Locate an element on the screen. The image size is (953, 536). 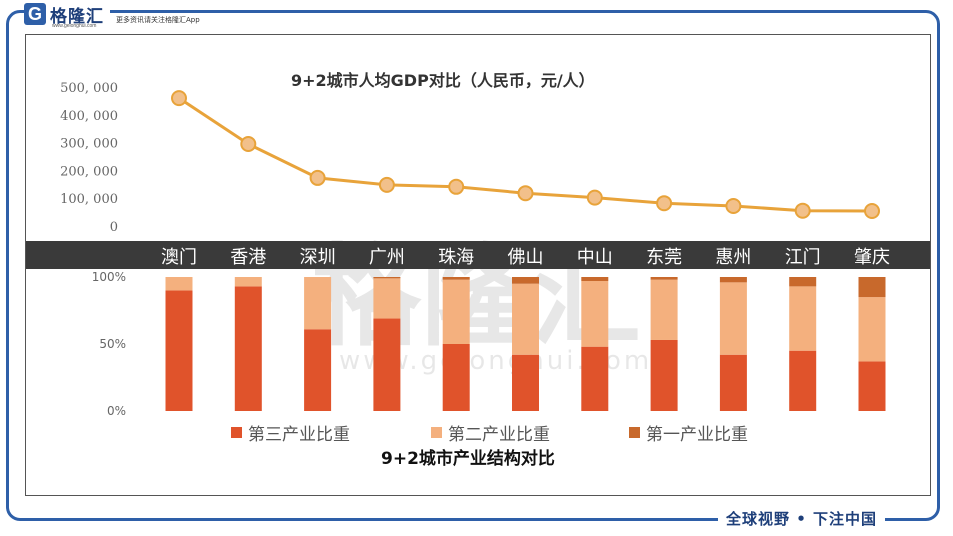
city-label: 广州 is located at coordinates (387, 257).